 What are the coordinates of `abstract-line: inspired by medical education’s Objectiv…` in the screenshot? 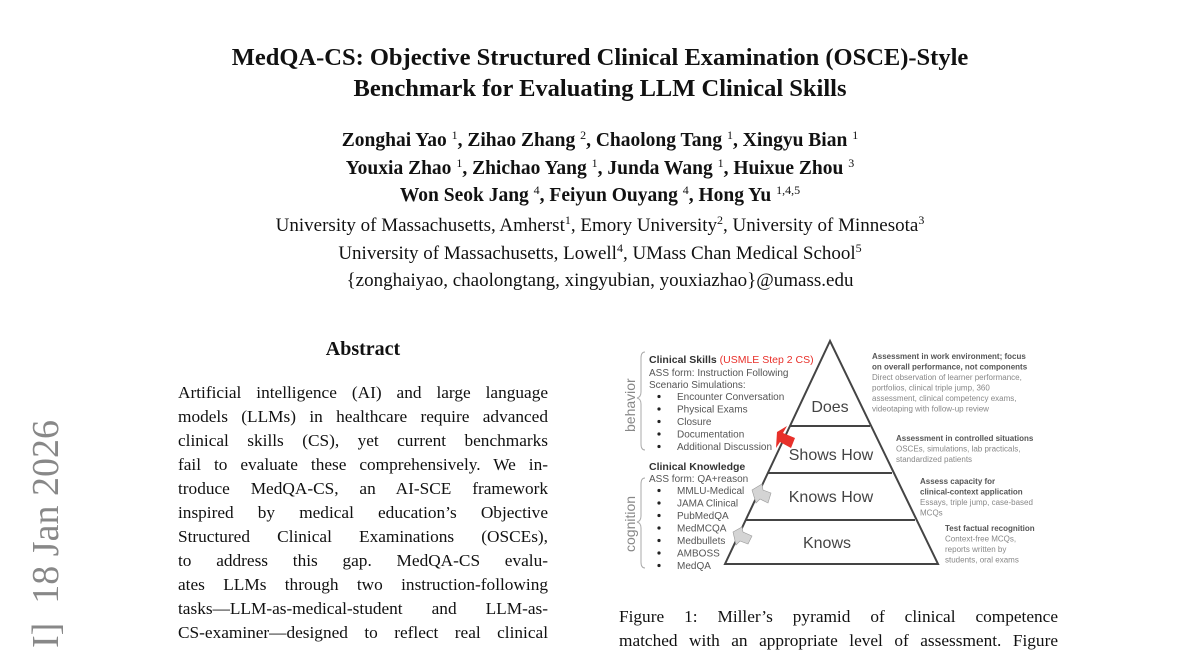 It's located at (363, 512).